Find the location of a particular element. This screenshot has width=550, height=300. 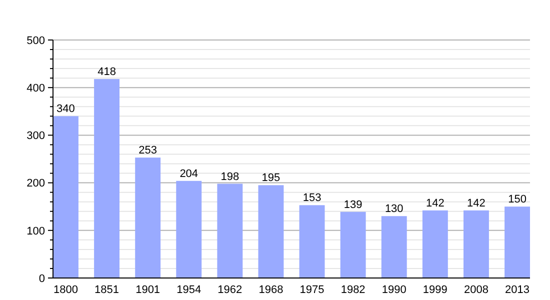

y-tick-label: 0 is located at coordinates (41, 278).